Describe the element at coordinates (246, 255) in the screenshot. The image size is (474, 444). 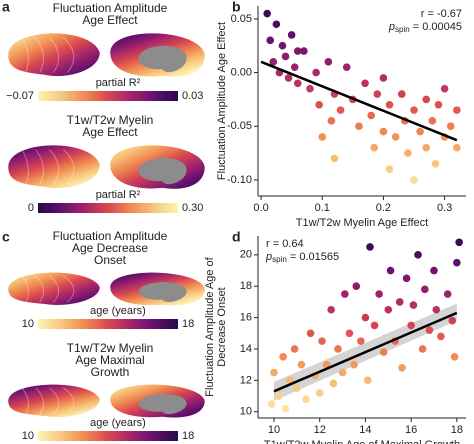
I see `y-tick-label: 20` at that location.